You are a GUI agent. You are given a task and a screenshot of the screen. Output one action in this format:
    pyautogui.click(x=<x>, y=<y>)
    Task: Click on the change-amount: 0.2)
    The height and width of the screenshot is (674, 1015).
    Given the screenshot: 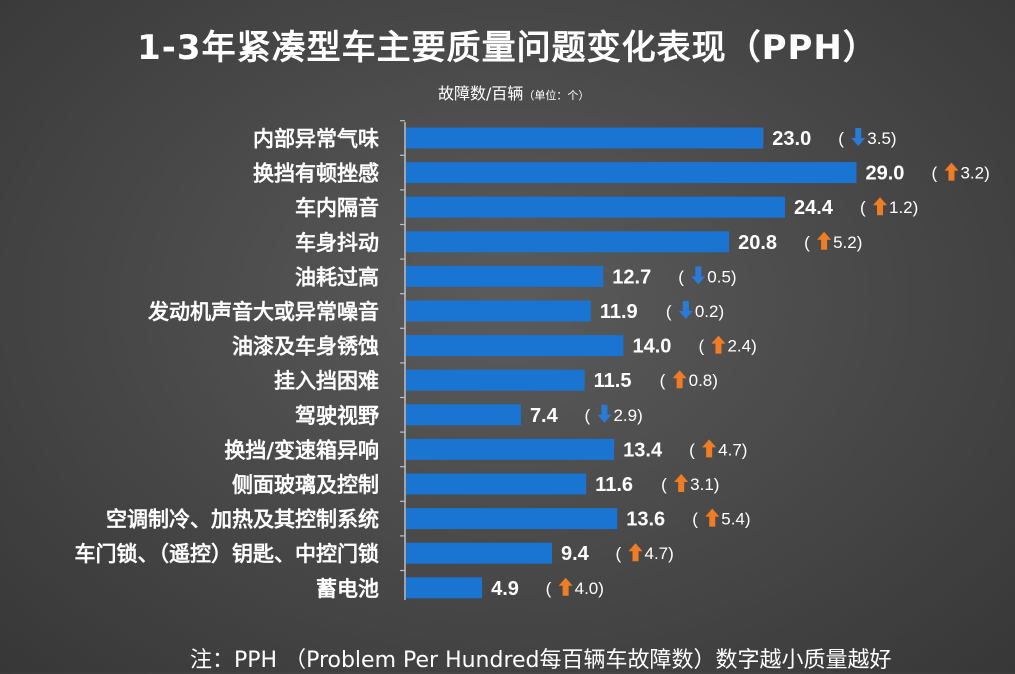 What is the action you would take?
    pyautogui.click(x=709, y=311)
    